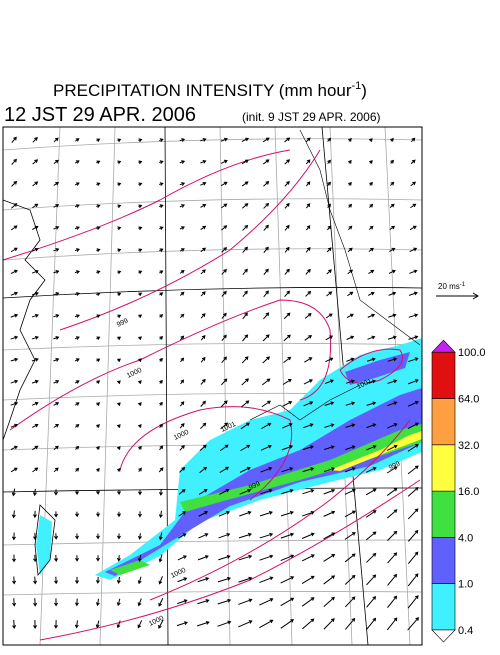 This screenshot has height=655, width=500. What do you see at coordinates (130, 567) in the screenshot?
I see `precip-area` at bounding box center [130, 567].